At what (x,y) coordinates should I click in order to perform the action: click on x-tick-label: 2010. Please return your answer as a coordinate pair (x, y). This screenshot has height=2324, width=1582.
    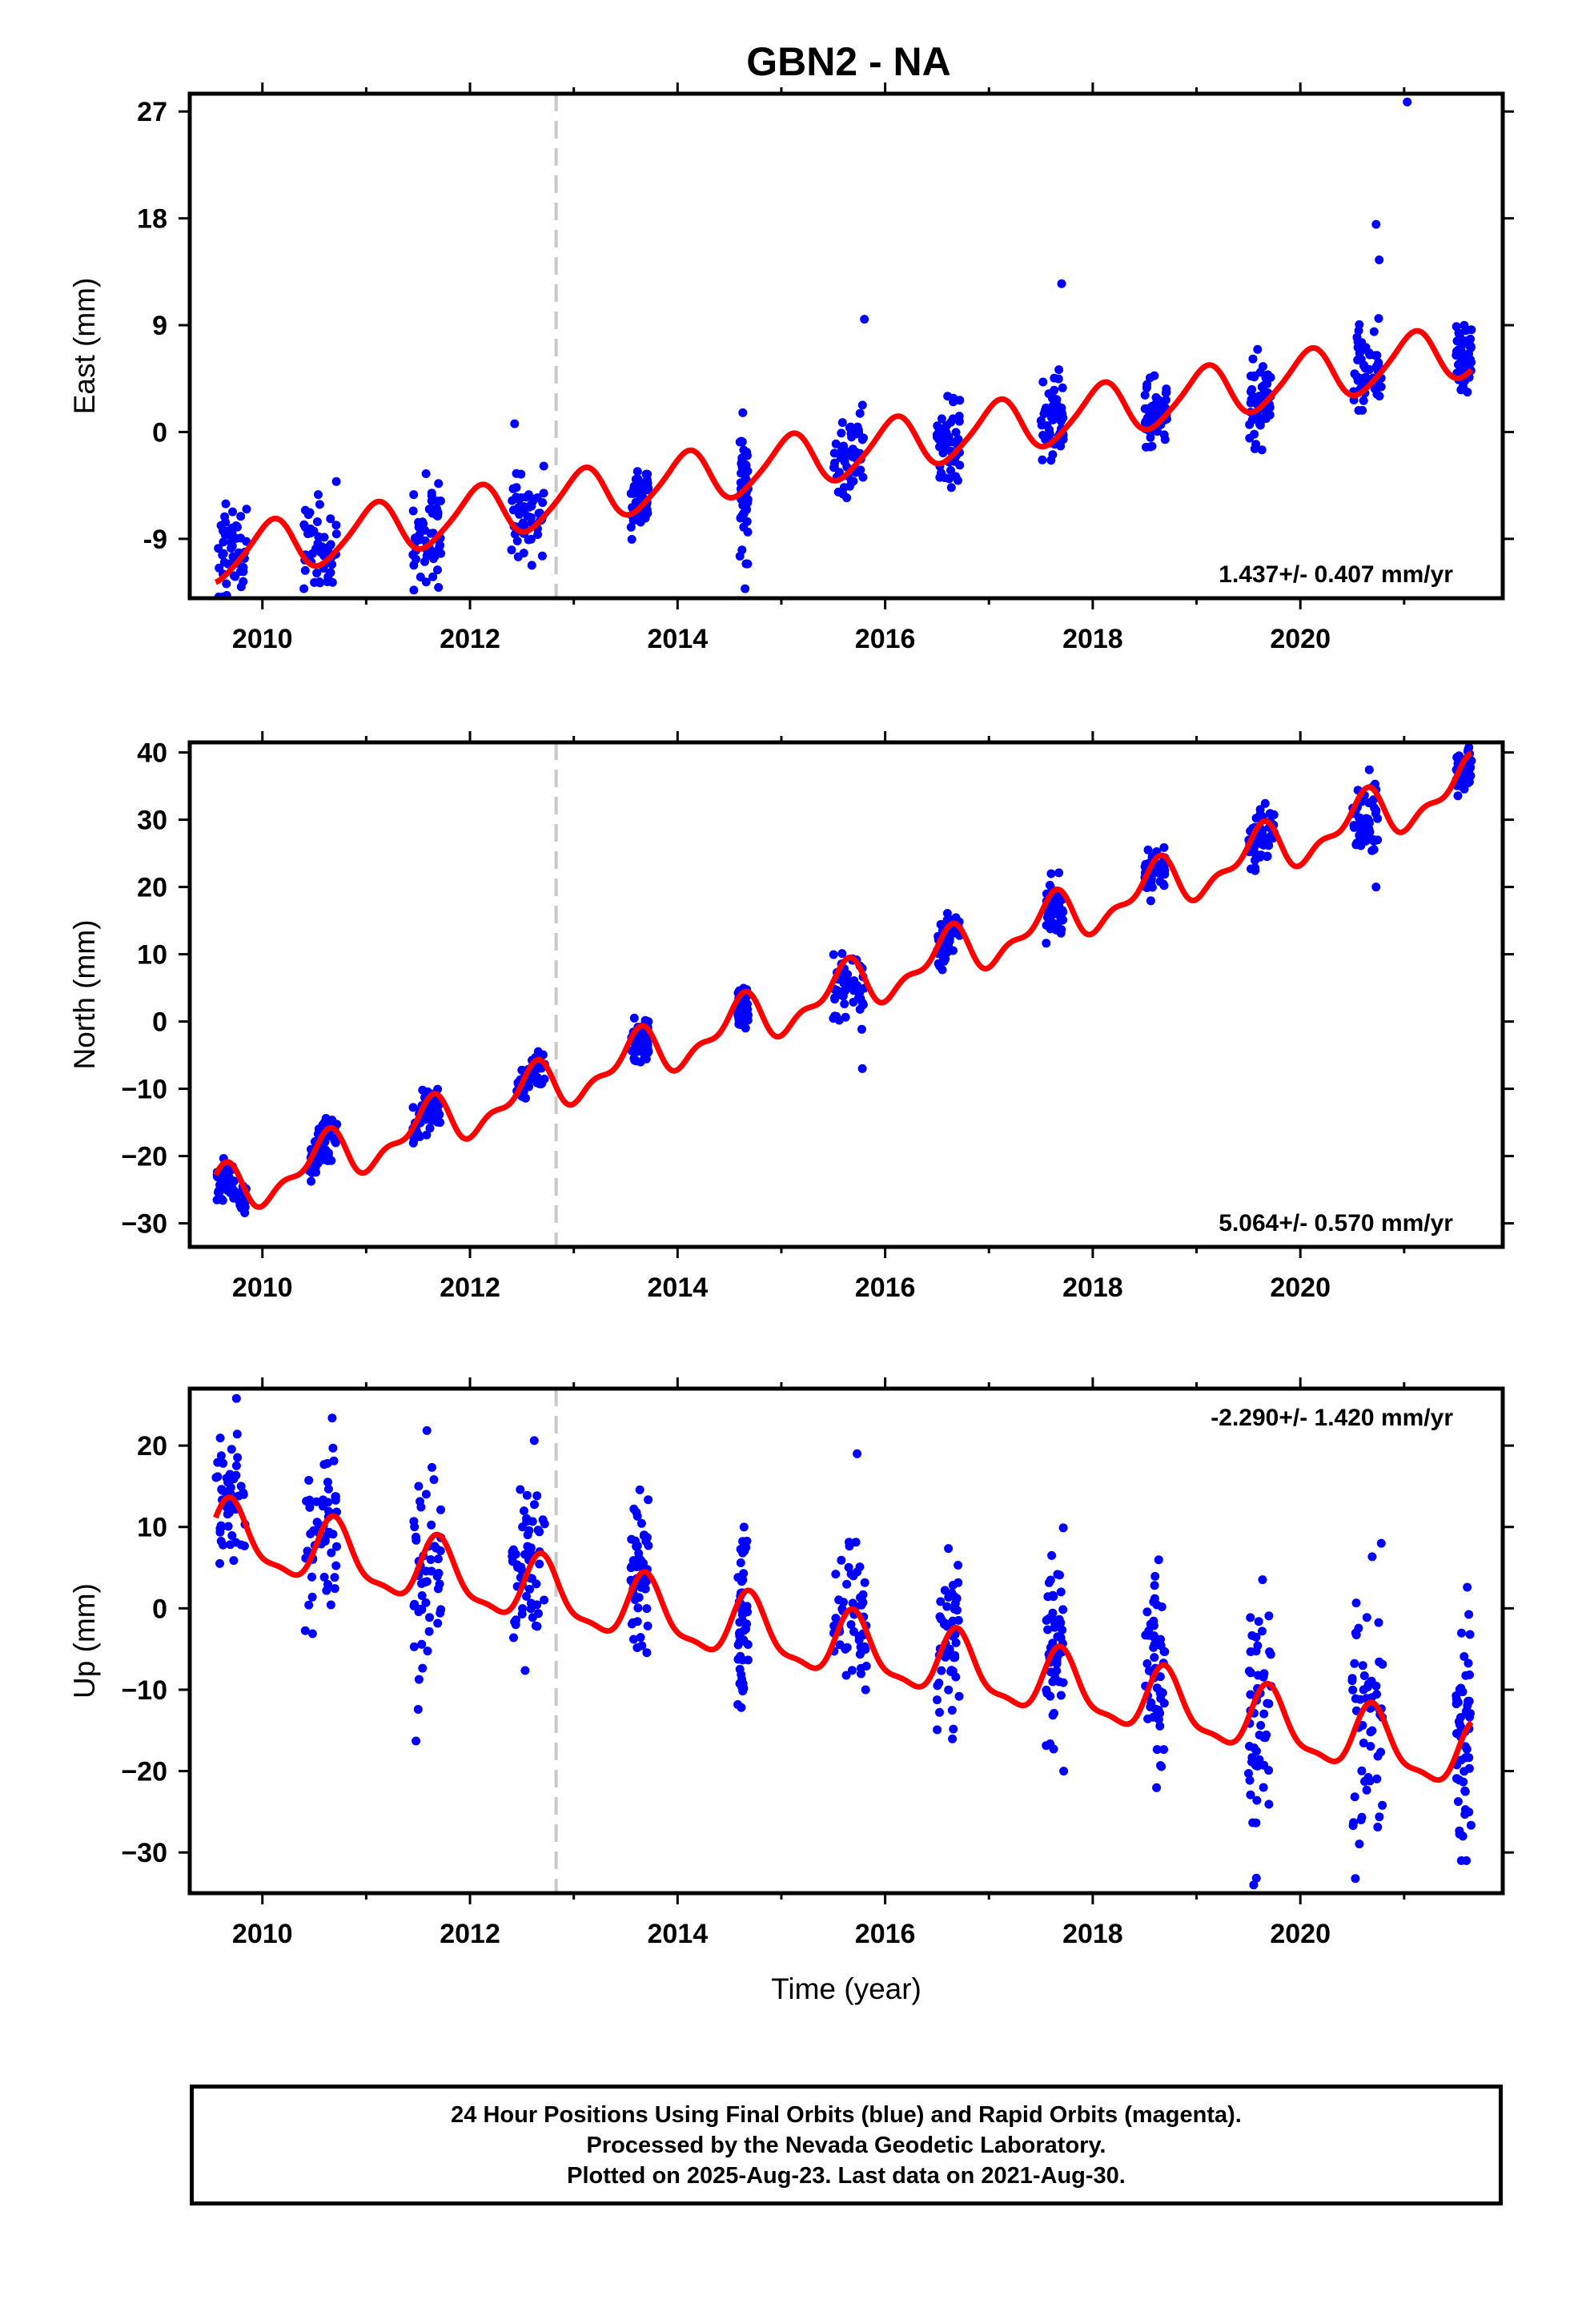
    Looking at the image, I should click on (262, 1934).